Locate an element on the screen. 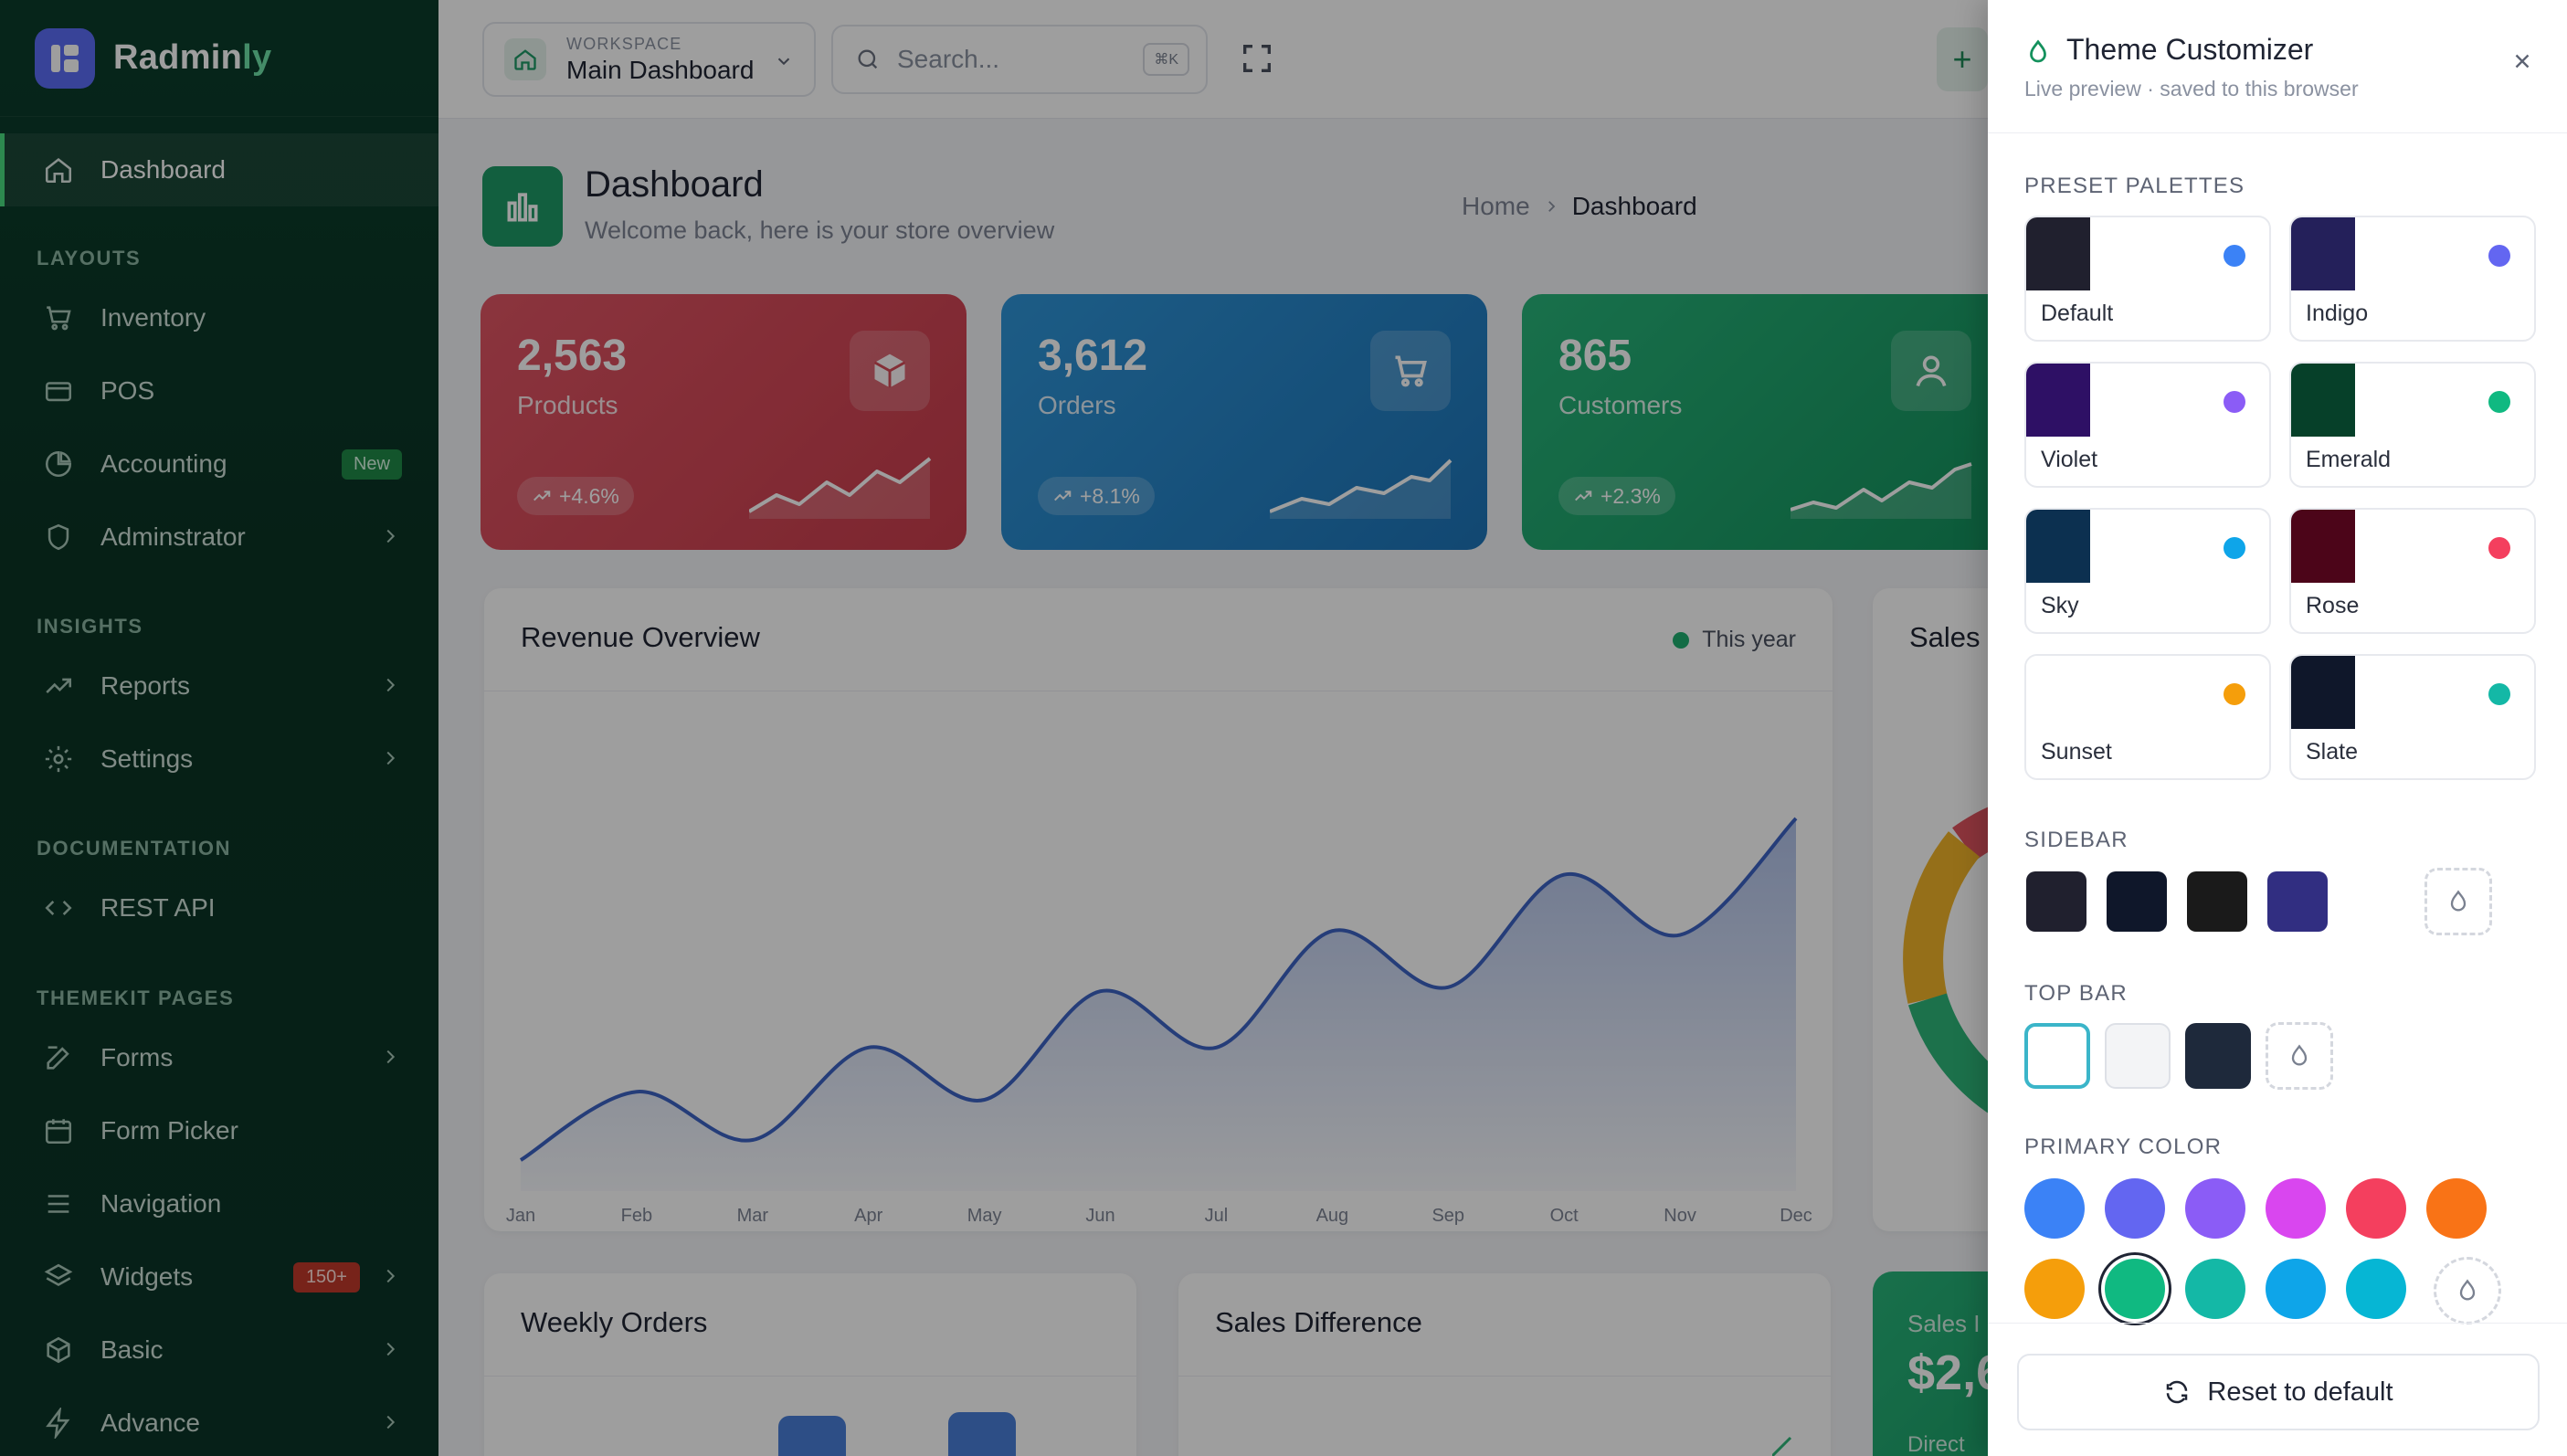 The image size is (2567, 1456). preset-slate: Slate is located at coordinates (2413, 717).